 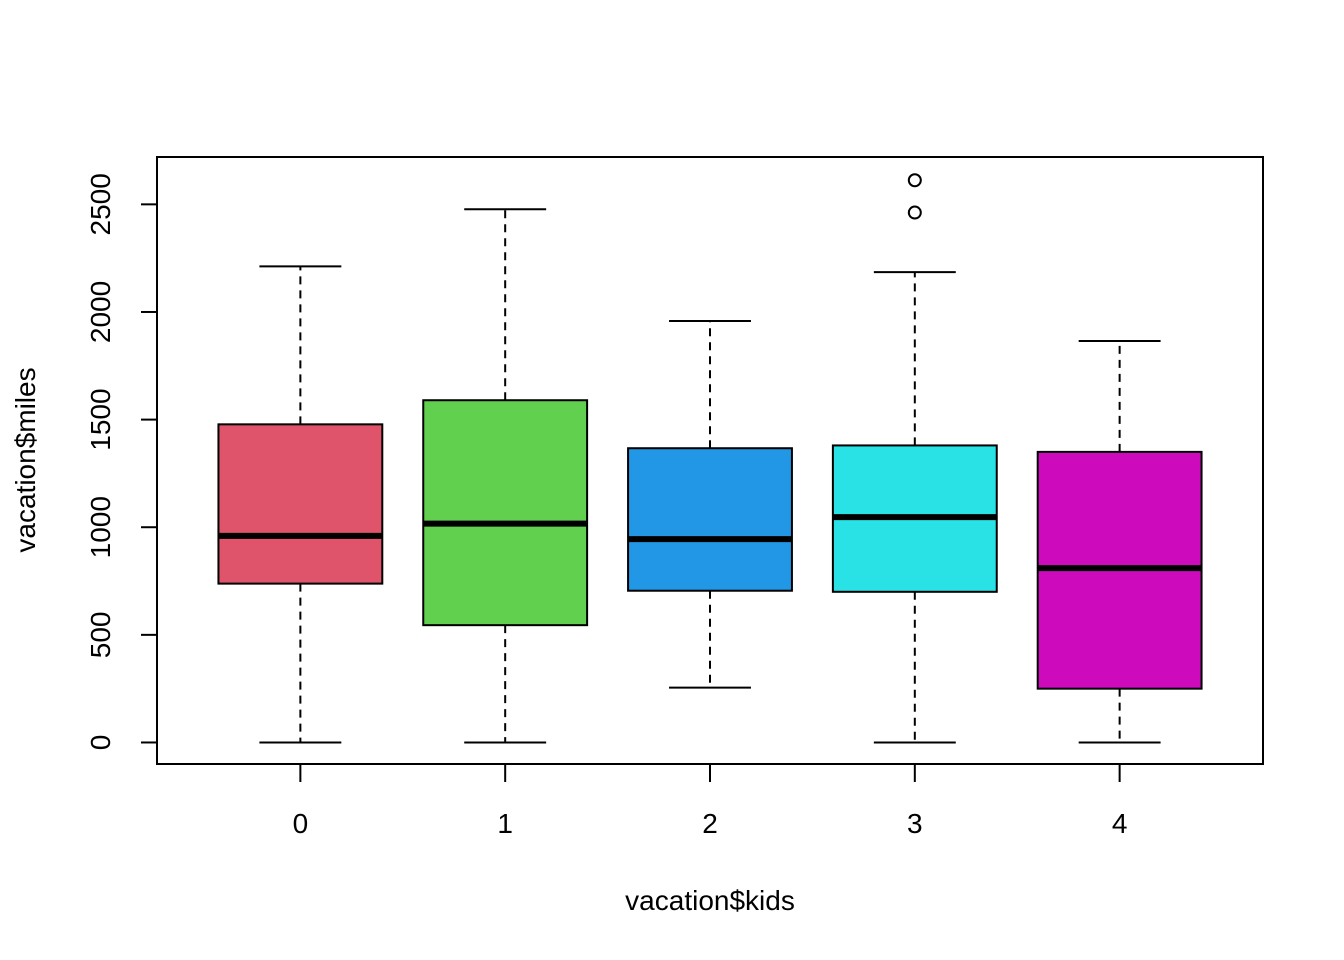 What do you see at coordinates (100, 312) in the screenshot?
I see `y-tick-label: 2000` at bounding box center [100, 312].